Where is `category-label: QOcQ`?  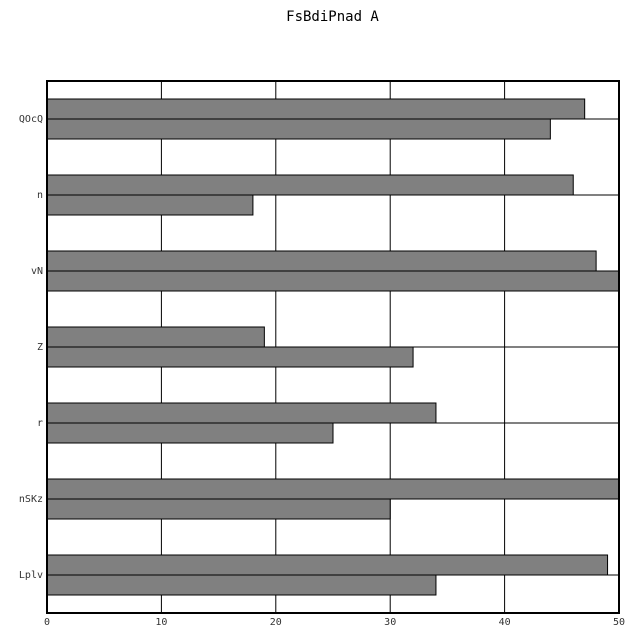 category-label: QOcQ is located at coordinates (31, 119).